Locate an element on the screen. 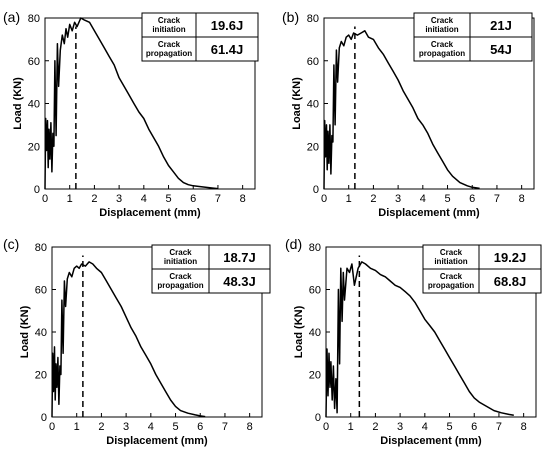 The height and width of the screenshot is (451, 550). table-row-value: 21J is located at coordinates (501, 25).